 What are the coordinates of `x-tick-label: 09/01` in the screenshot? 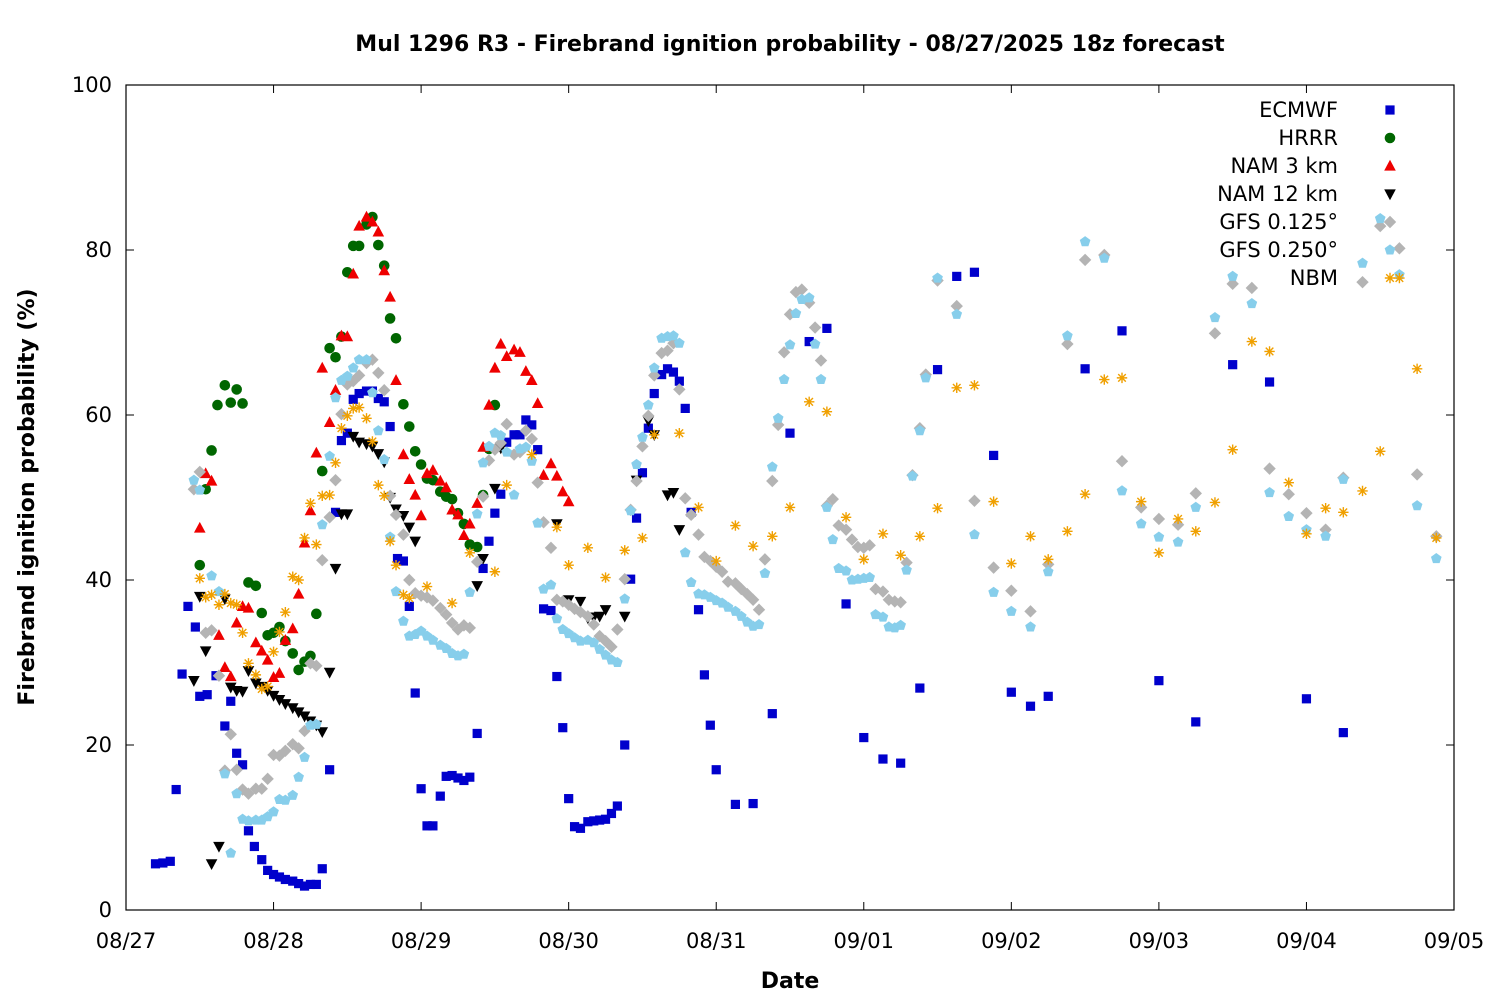 It's located at (864, 941).